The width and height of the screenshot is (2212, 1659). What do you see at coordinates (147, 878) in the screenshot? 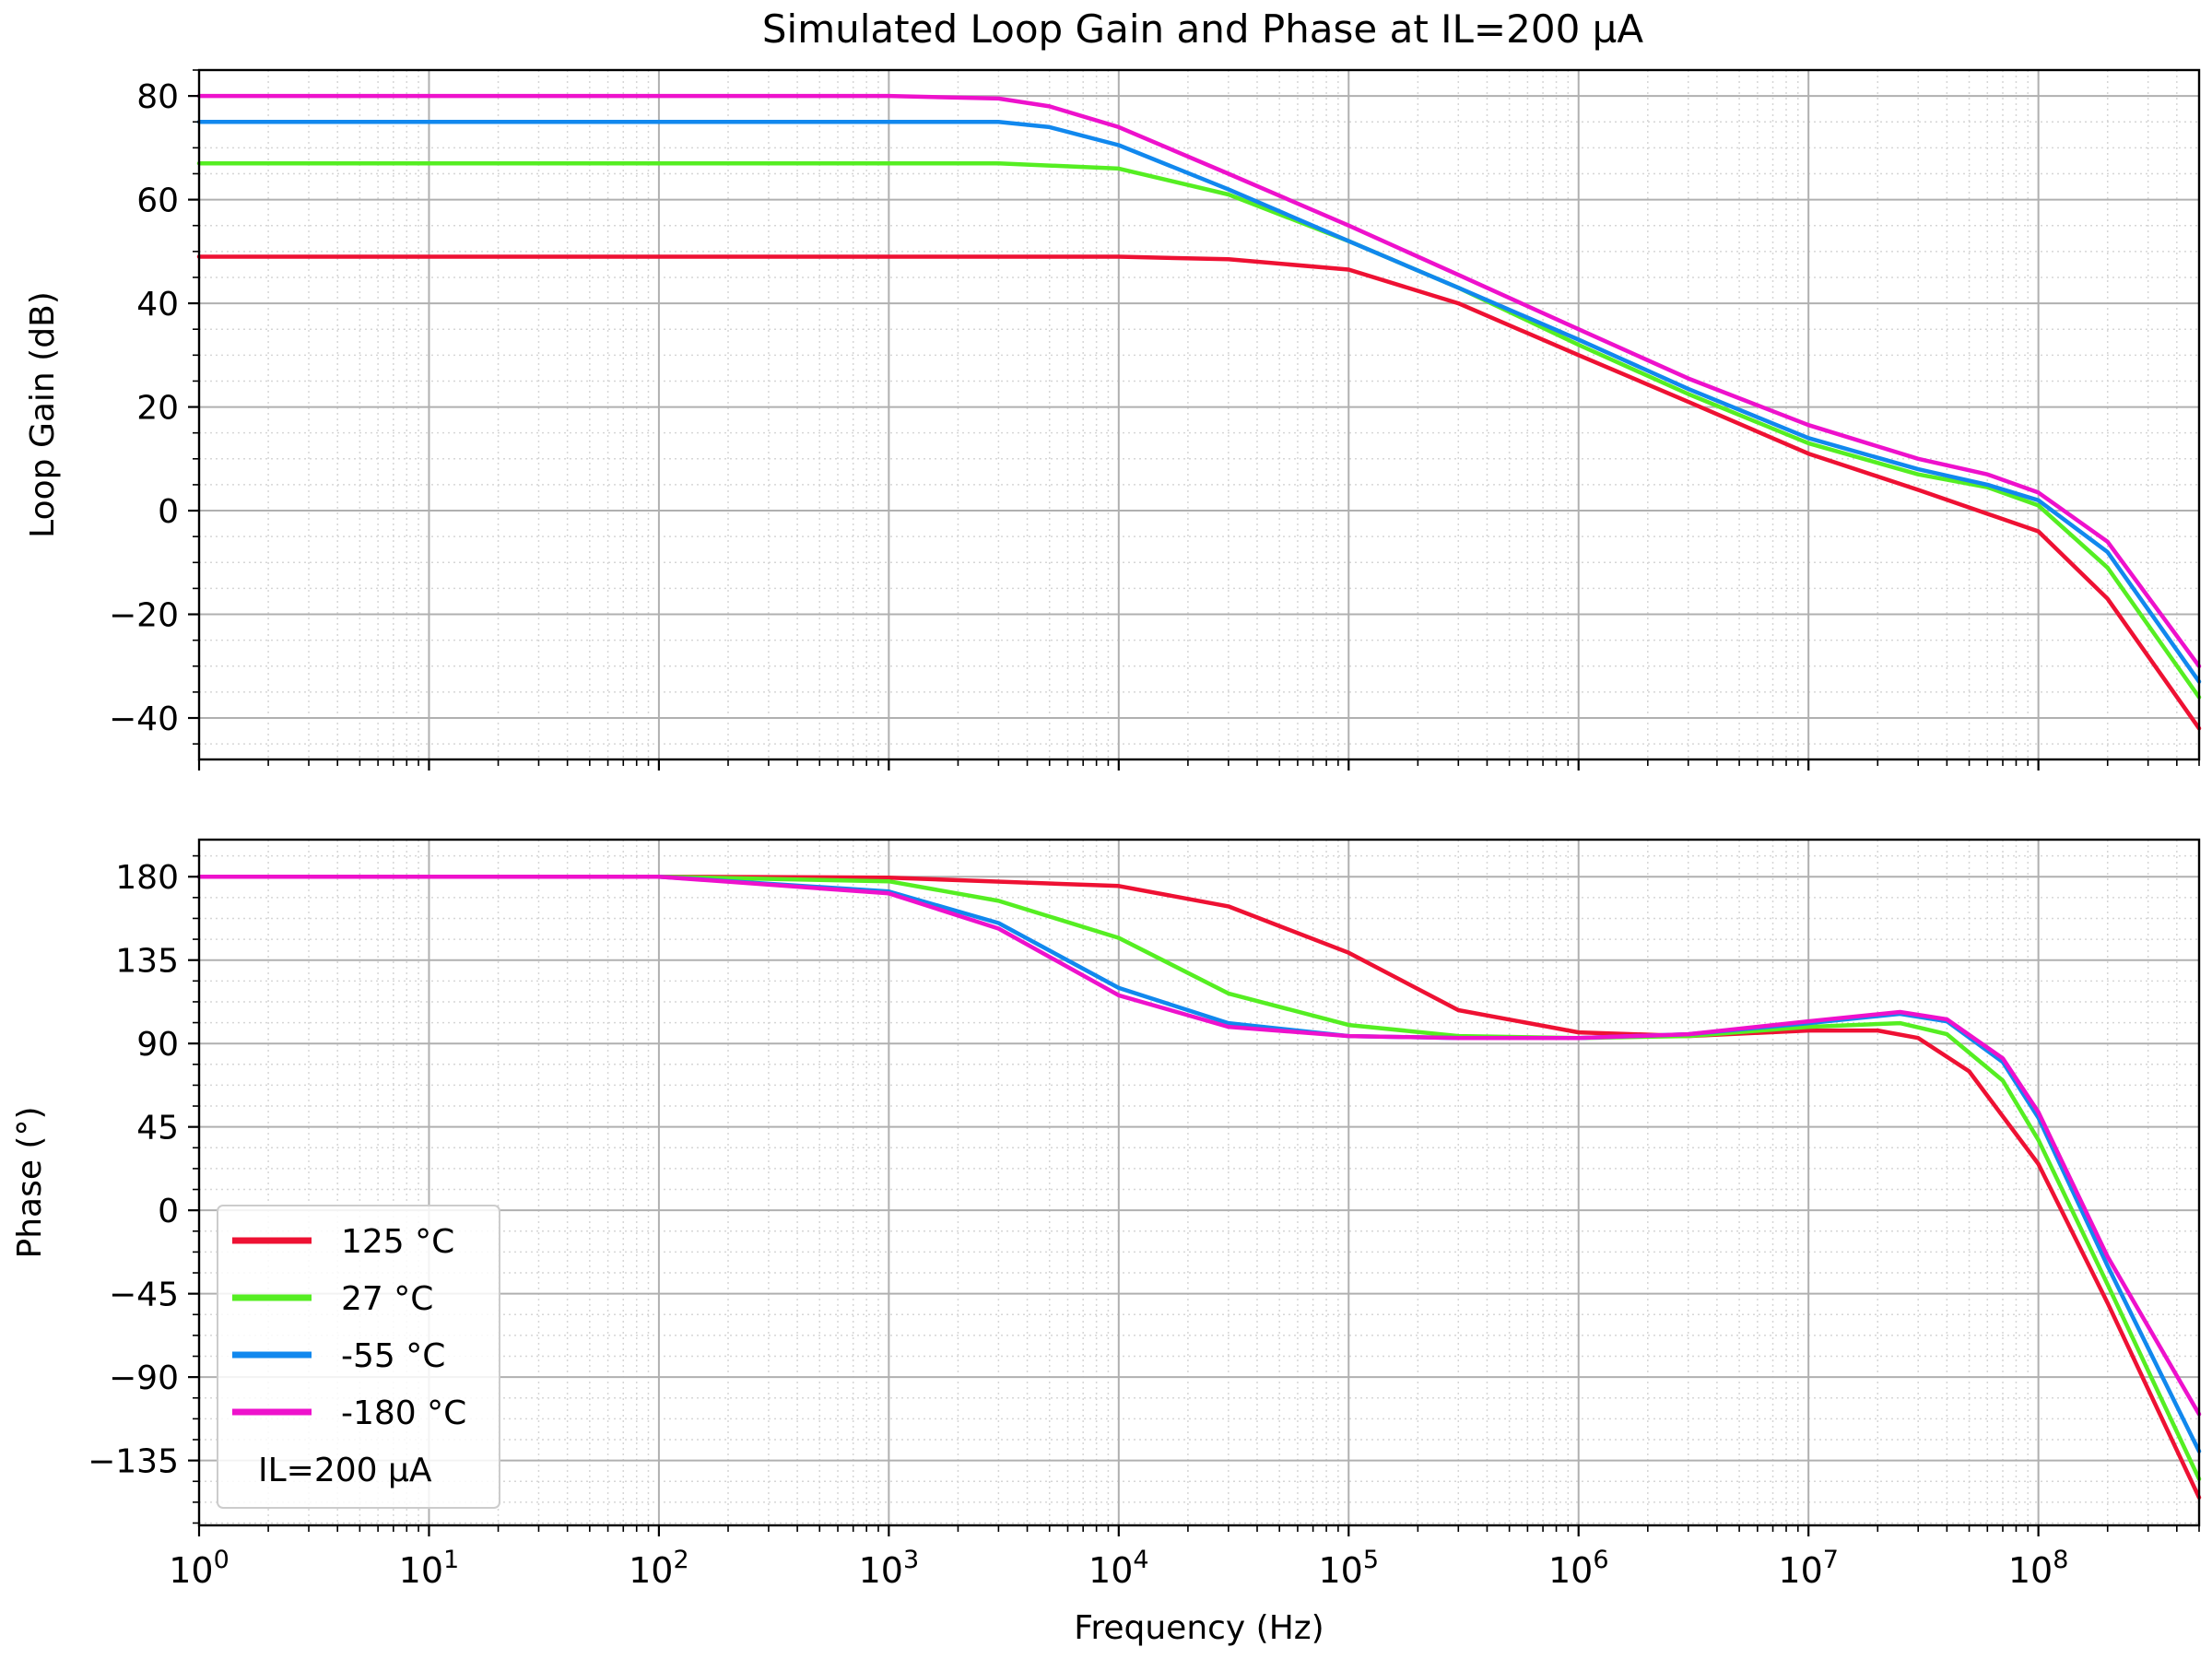
I see `y-tick-label: 180` at bounding box center [147, 878].